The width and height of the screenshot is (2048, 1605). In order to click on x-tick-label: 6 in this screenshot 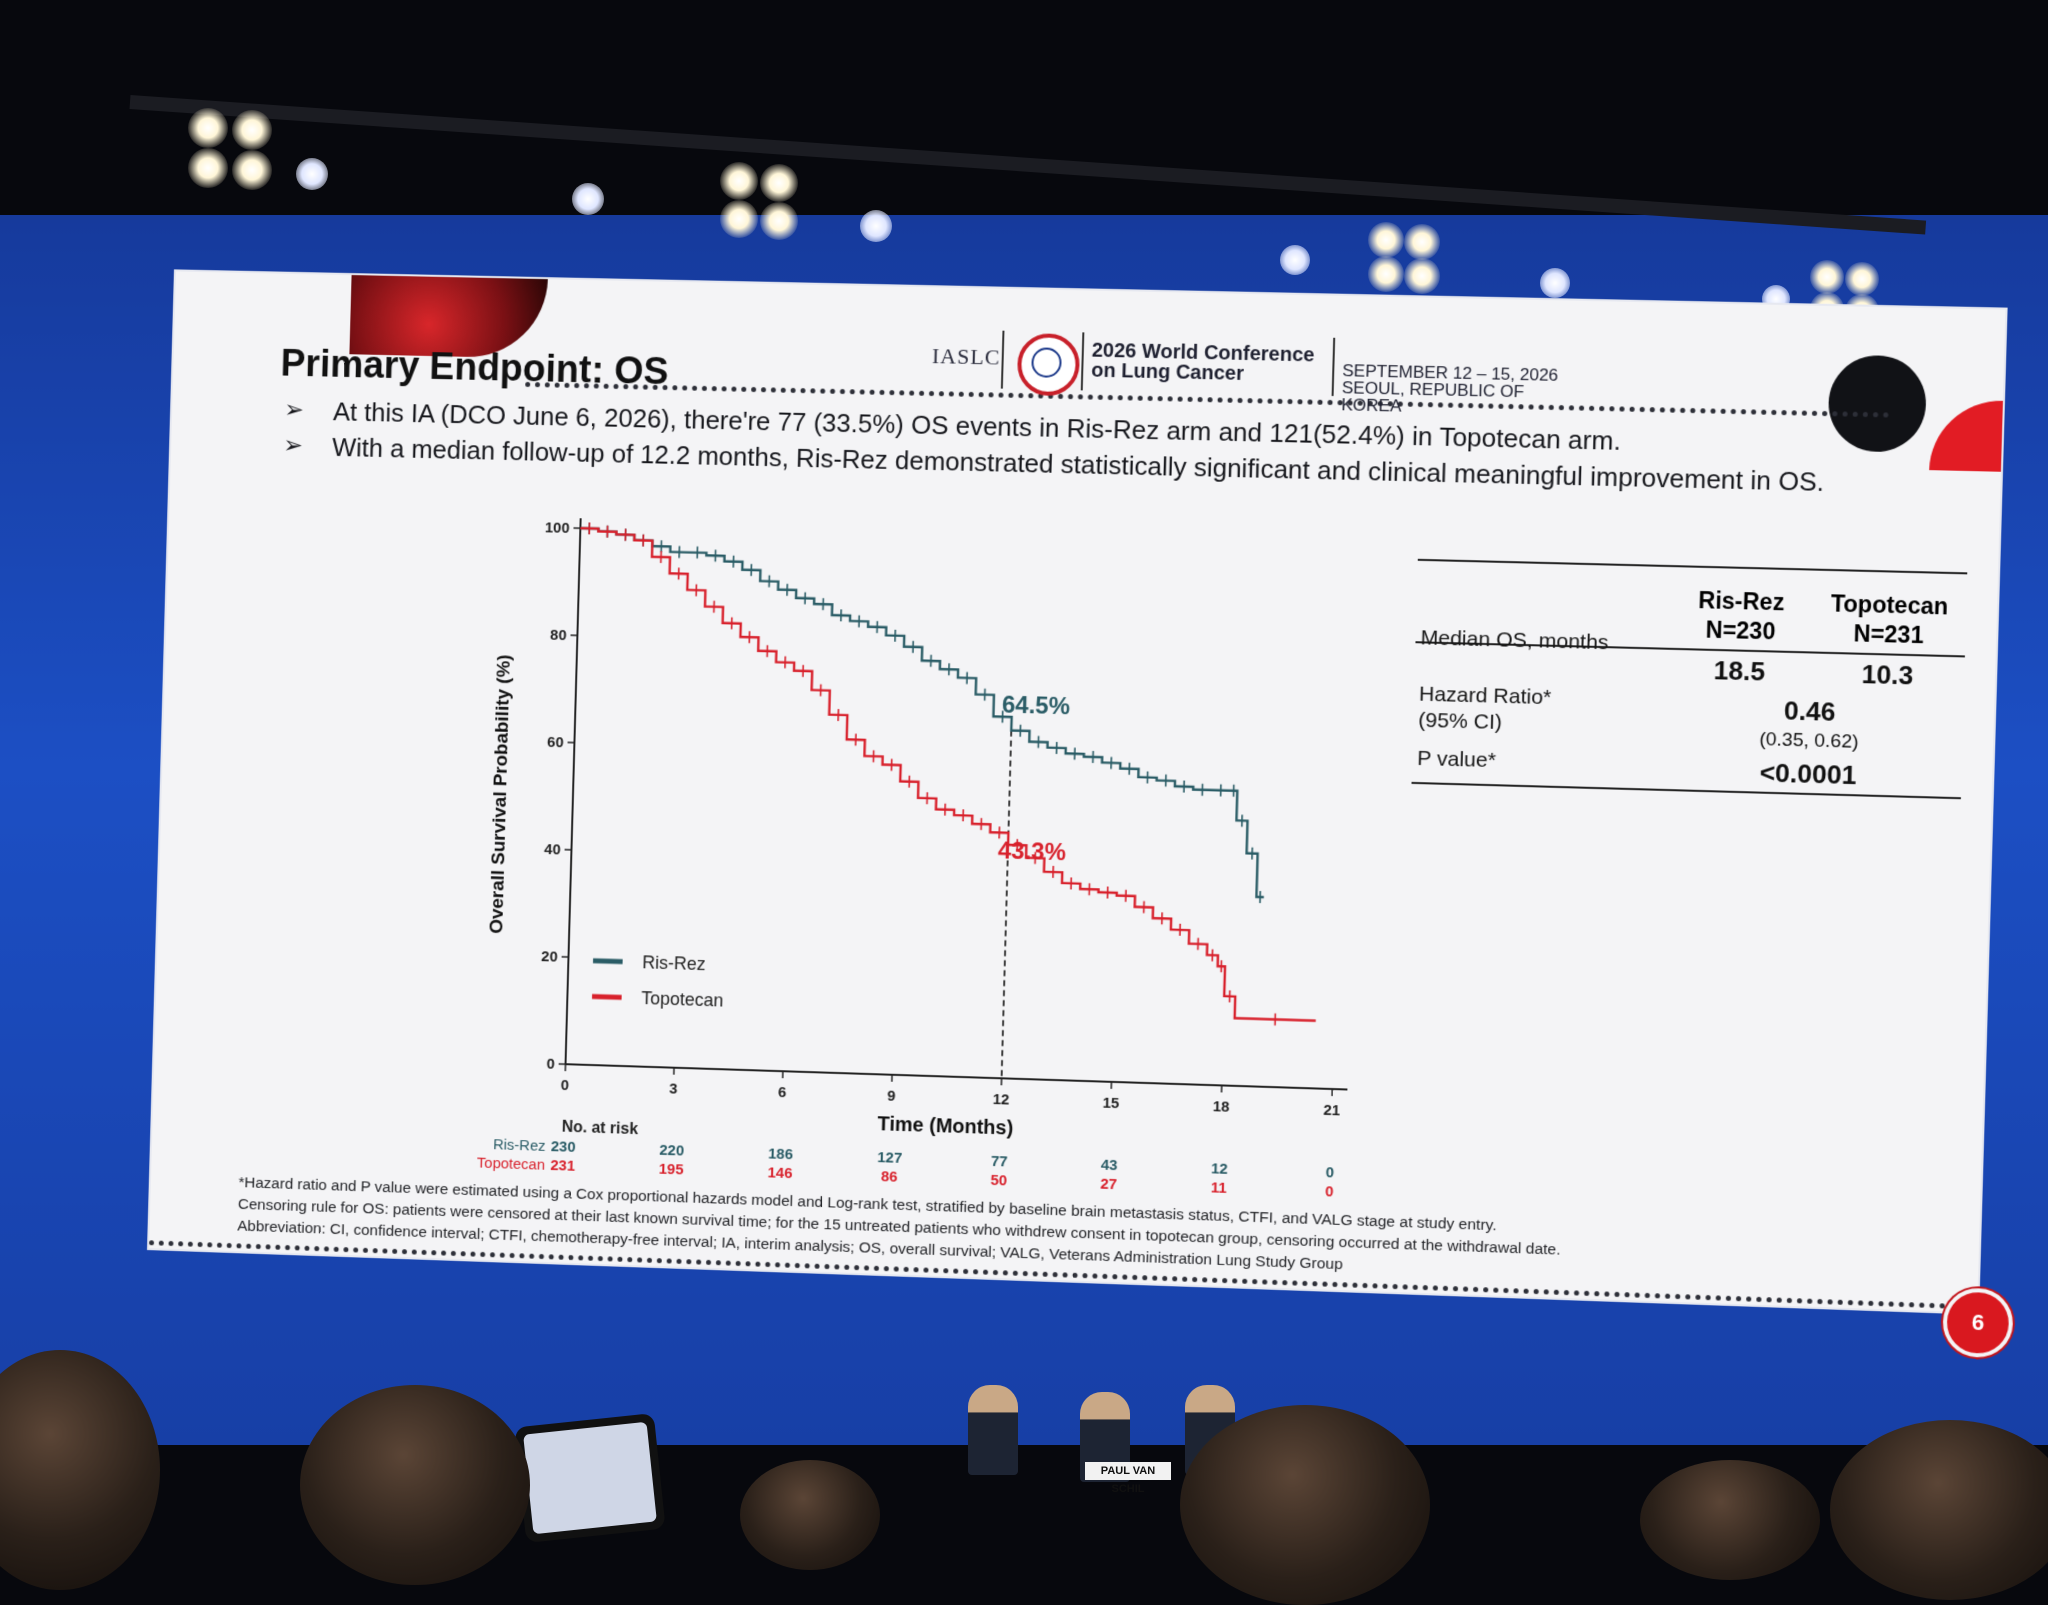, I will do `click(782, 1093)`.